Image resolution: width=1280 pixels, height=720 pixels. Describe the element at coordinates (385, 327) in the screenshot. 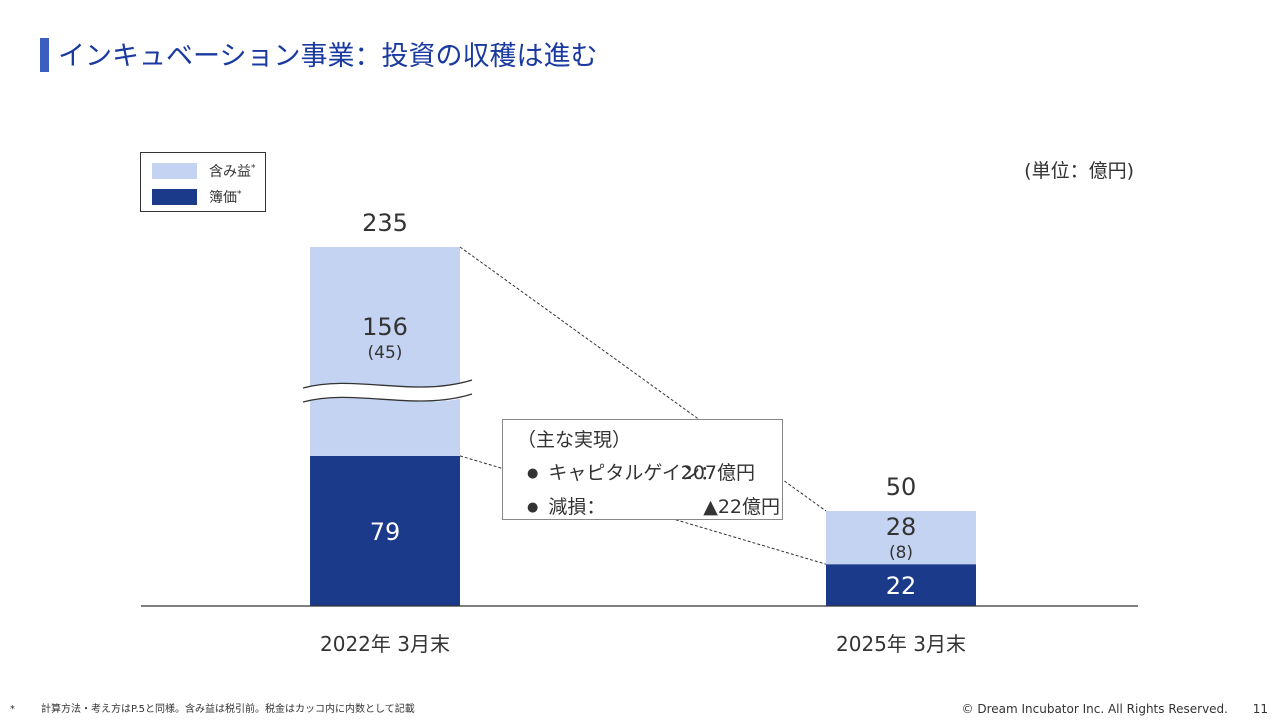

I see `label-unrealized-gain-0: 156` at that location.